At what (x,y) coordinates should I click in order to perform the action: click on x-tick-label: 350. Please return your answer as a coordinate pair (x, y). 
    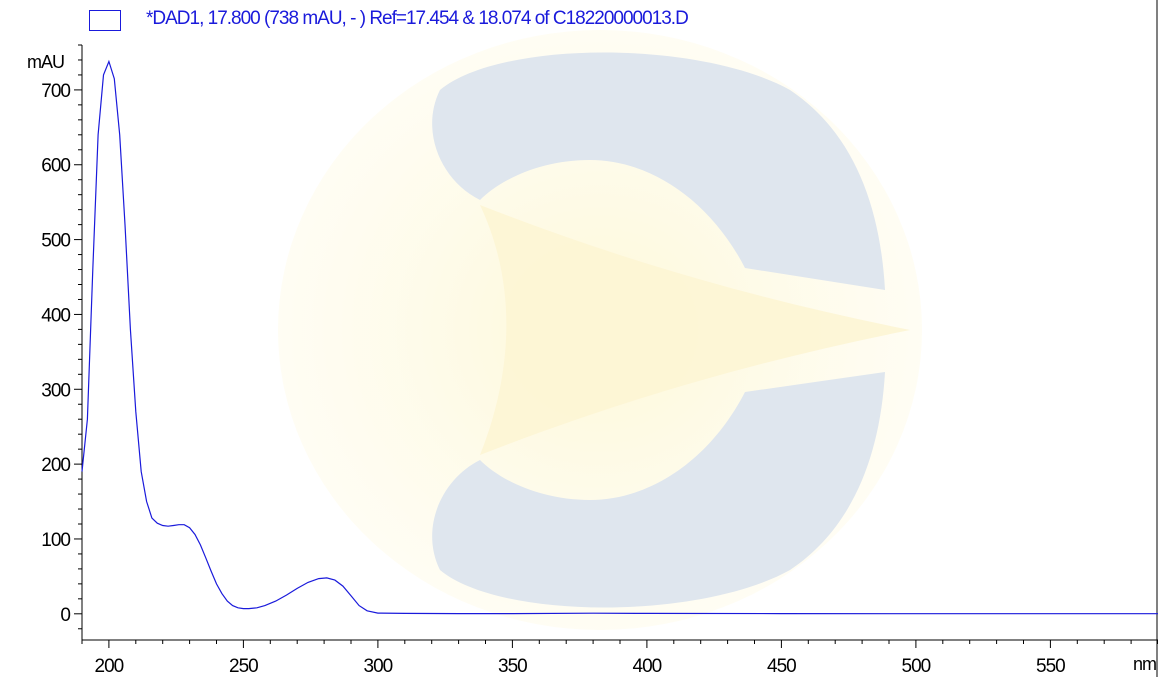
    Looking at the image, I should click on (512, 666).